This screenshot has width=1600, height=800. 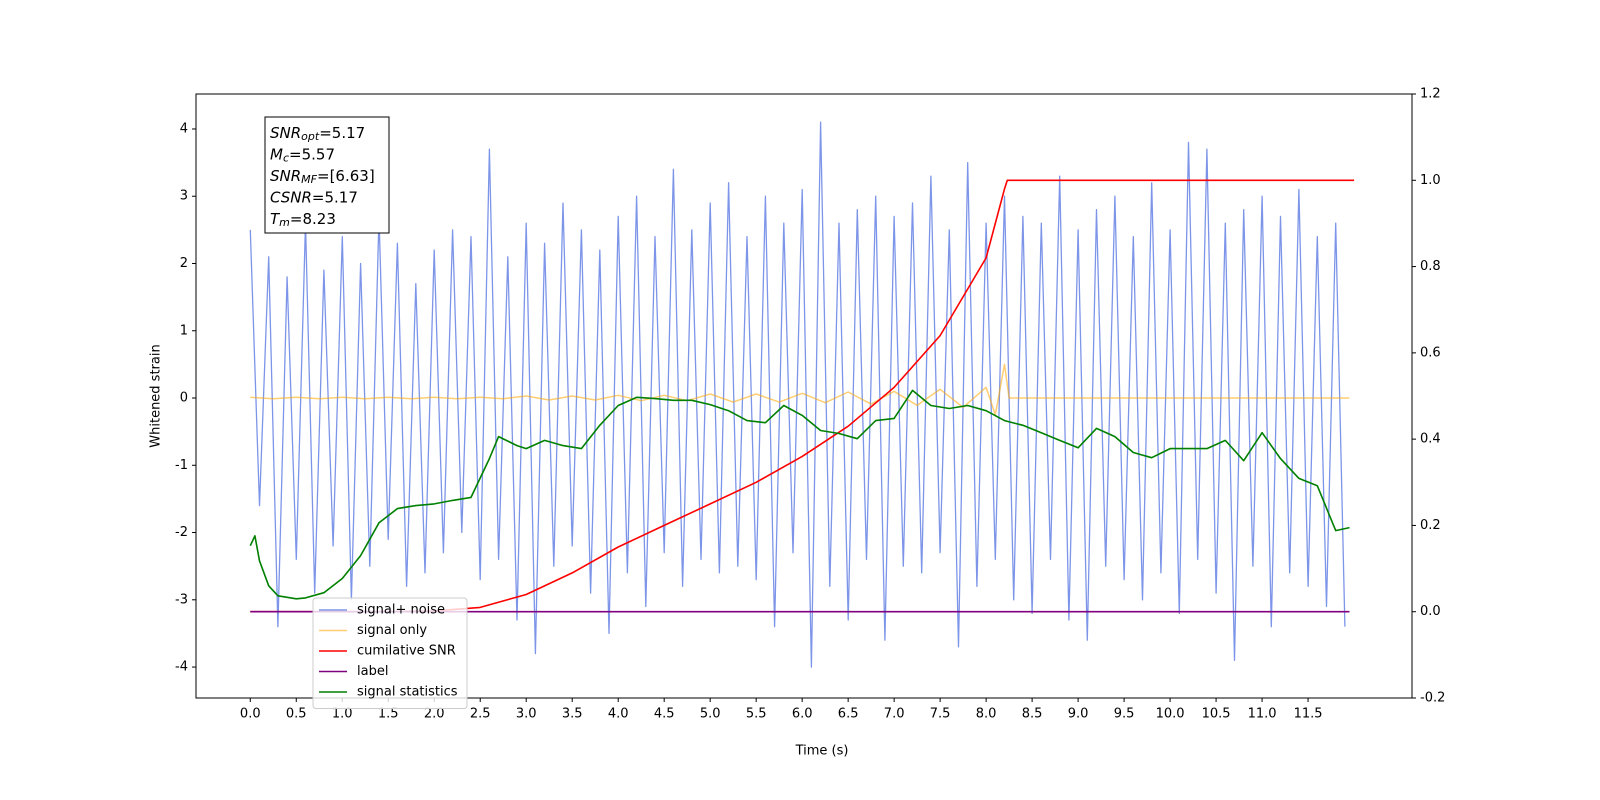 I want to click on annotation-text: =8.23, so click(x=313, y=219).